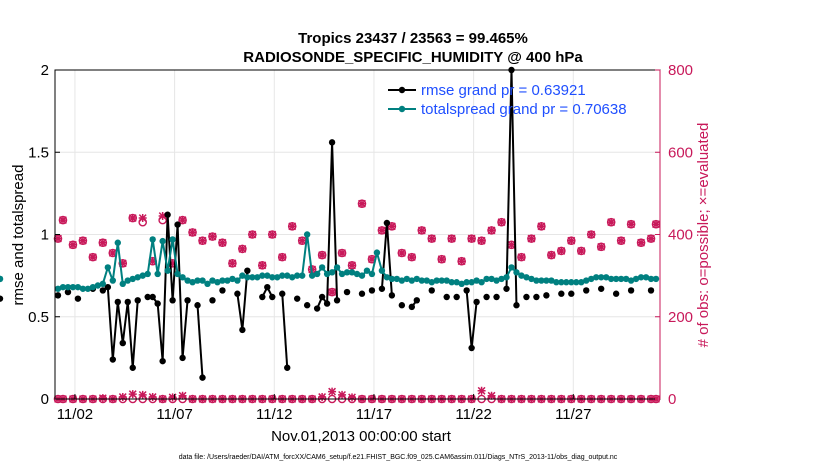 Image resolution: width=830 pixels, height=470 pixels. Describe the element at coordinates (413, 38) in the screenshot. I see `chart-title: Tropics 23437 / 23563 = 99.465%` at that location.